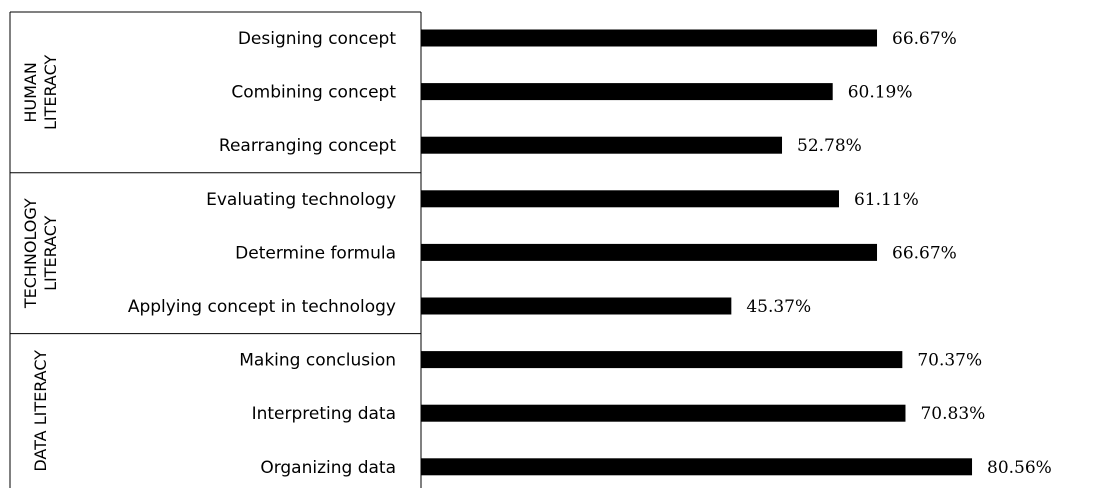 The width and height of the screenshot is (1115, 488). I want to click on data-label: 70.37%, so click(949, 361).